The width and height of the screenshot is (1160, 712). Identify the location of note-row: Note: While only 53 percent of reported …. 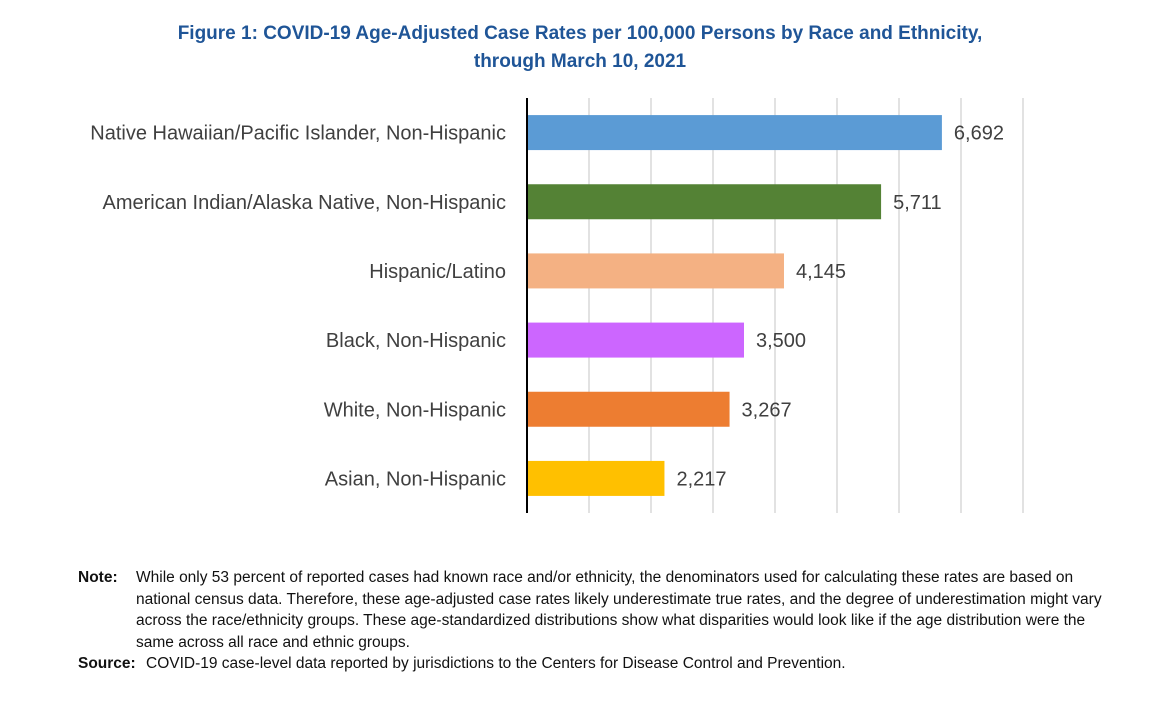
(598, 610).